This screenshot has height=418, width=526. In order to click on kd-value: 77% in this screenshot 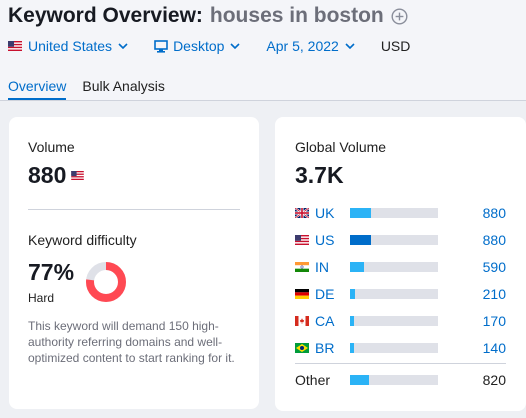, I will do `click(51, 272)`.